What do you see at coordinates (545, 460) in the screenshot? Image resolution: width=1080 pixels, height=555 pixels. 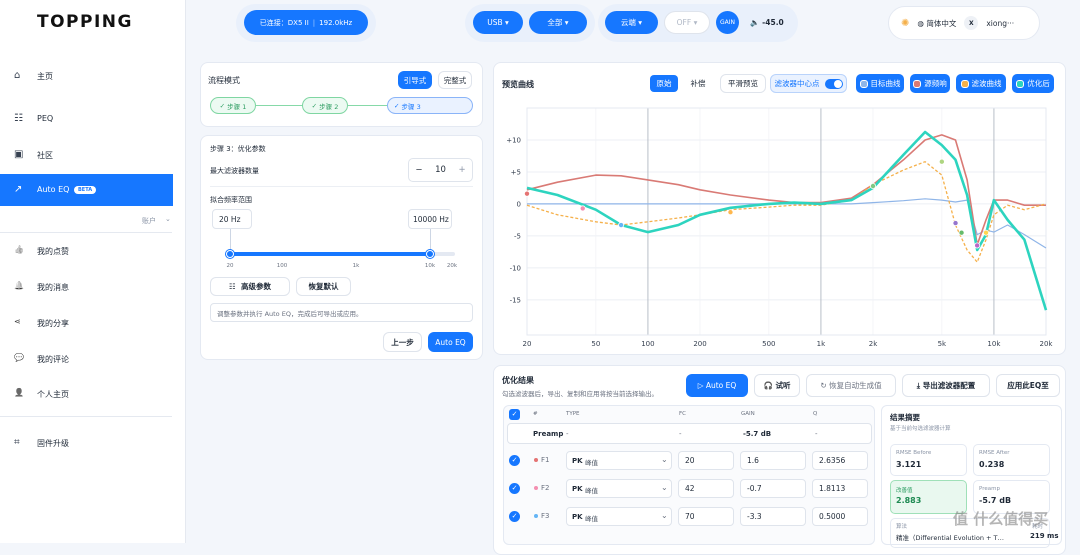 I see `filter-id: F1` at bounding box center [545, 460].